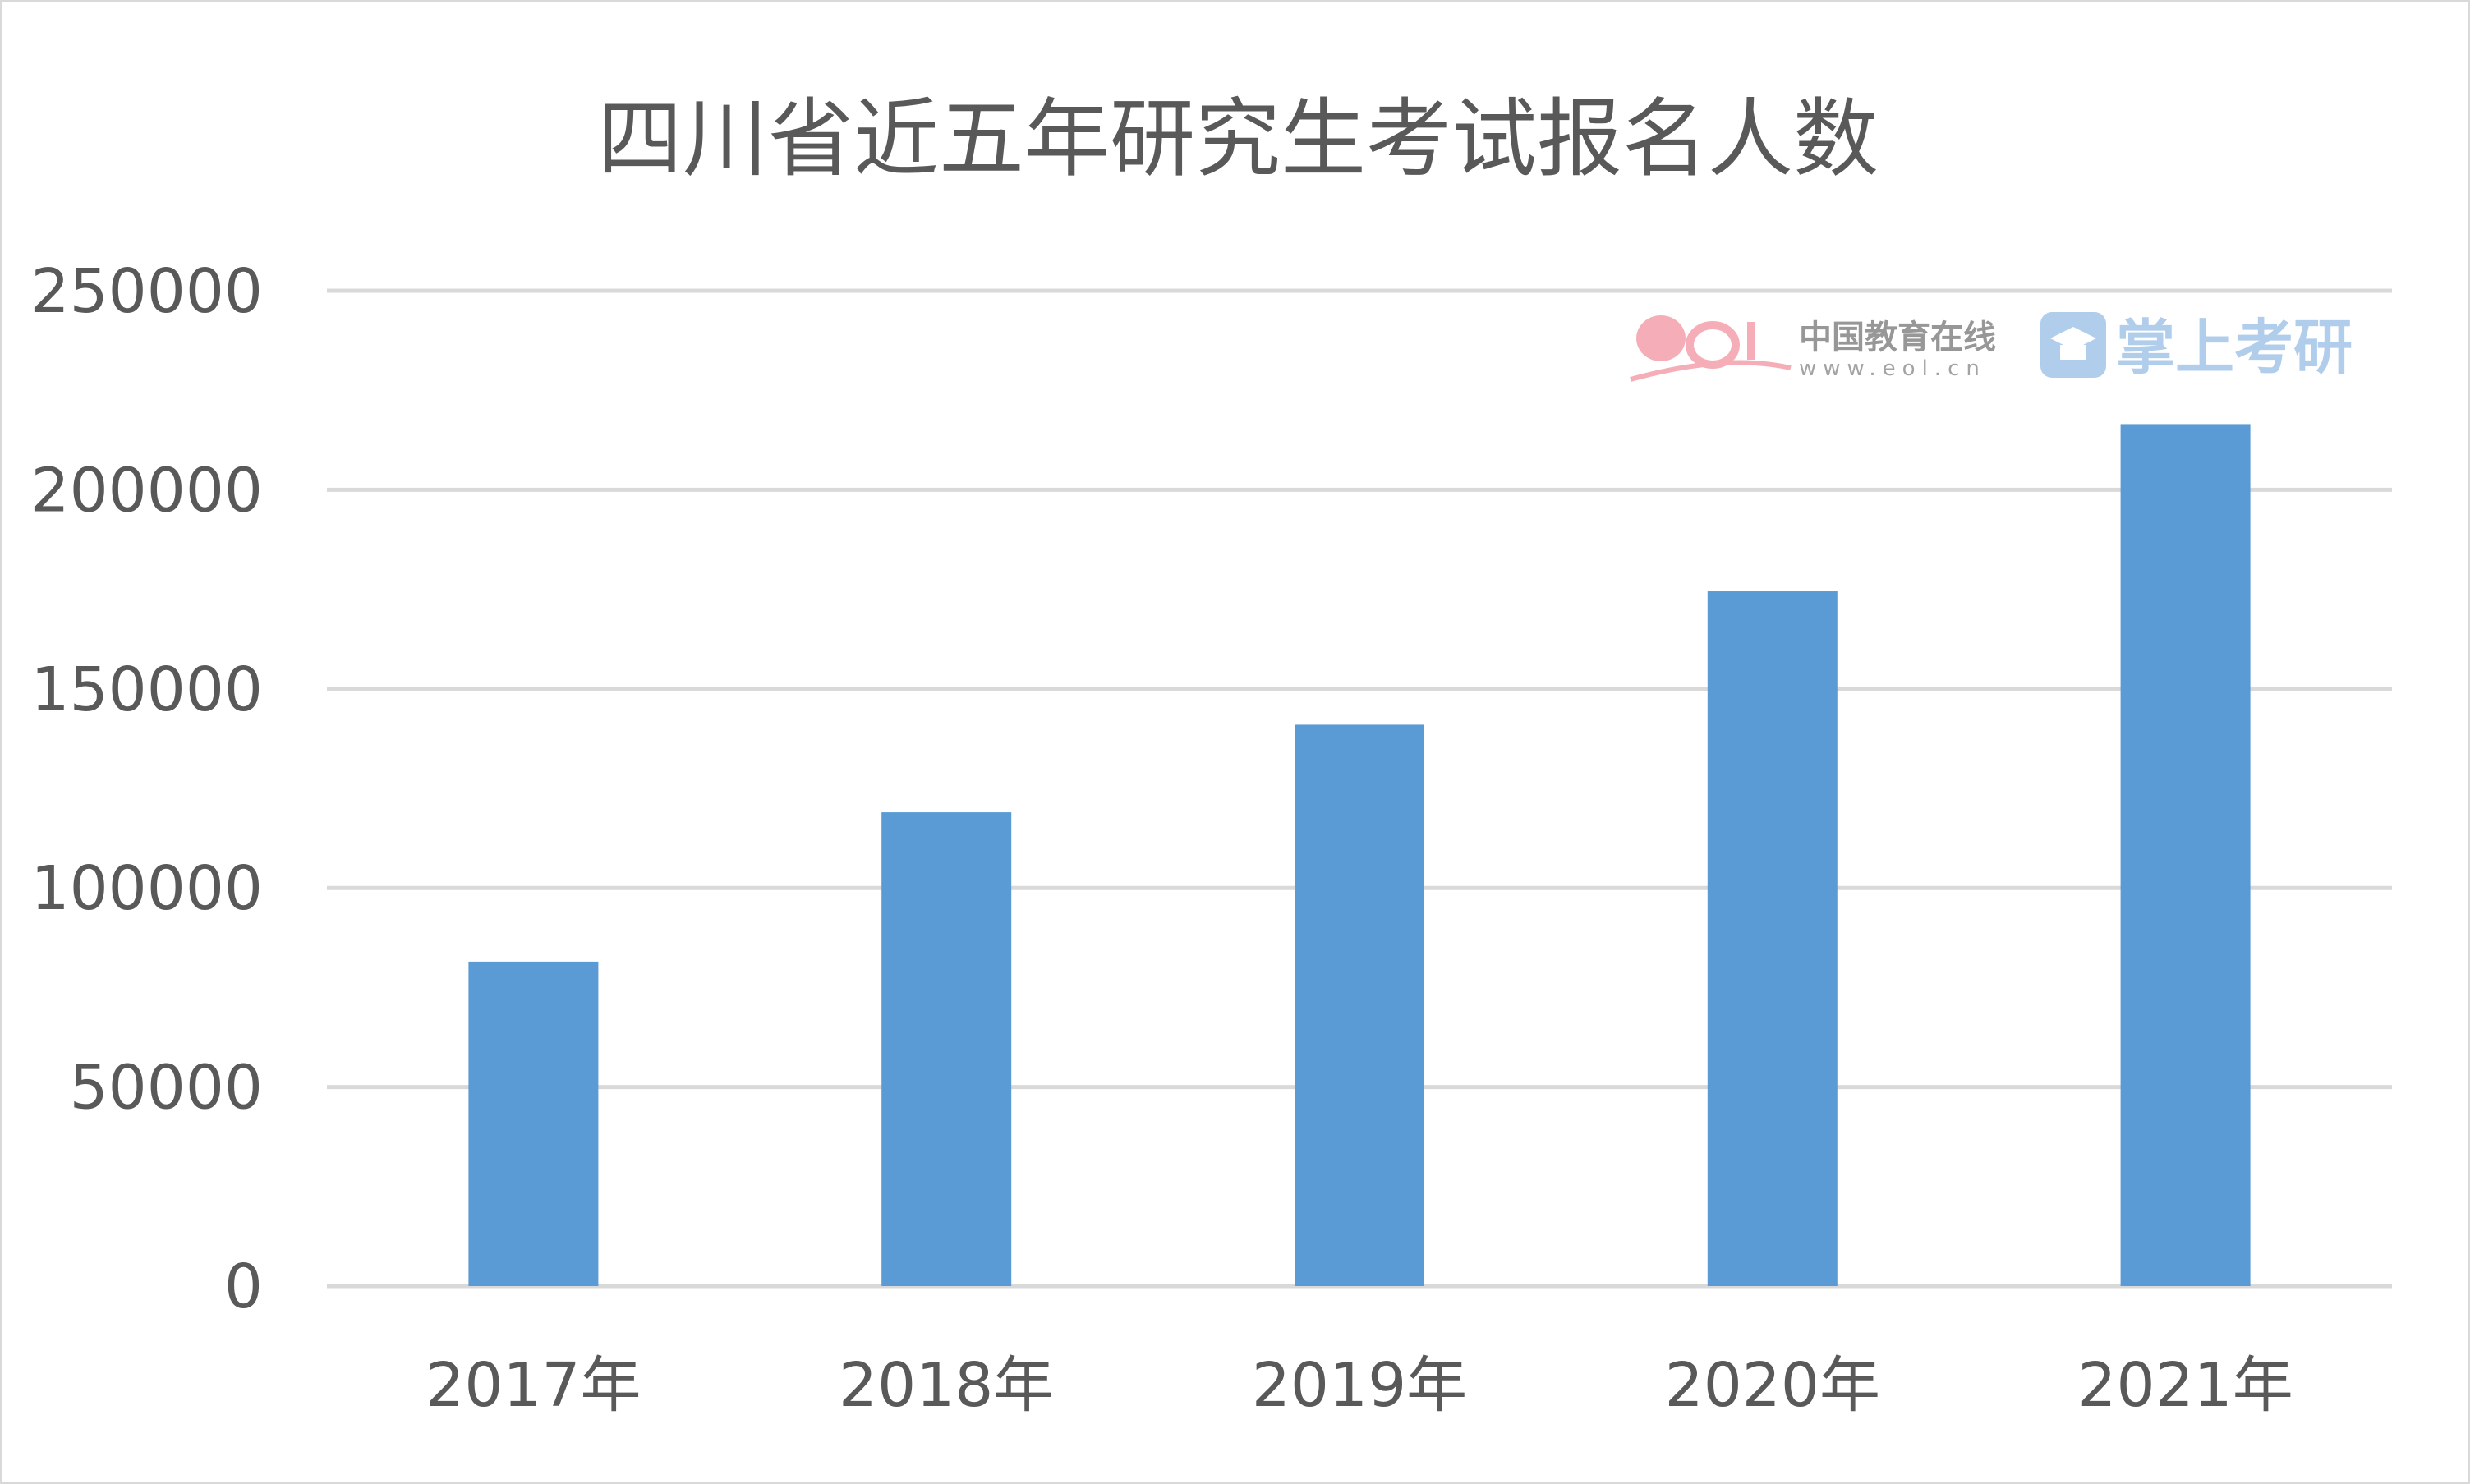  I want to click on eol-logo-icon, so click(1711, 349).